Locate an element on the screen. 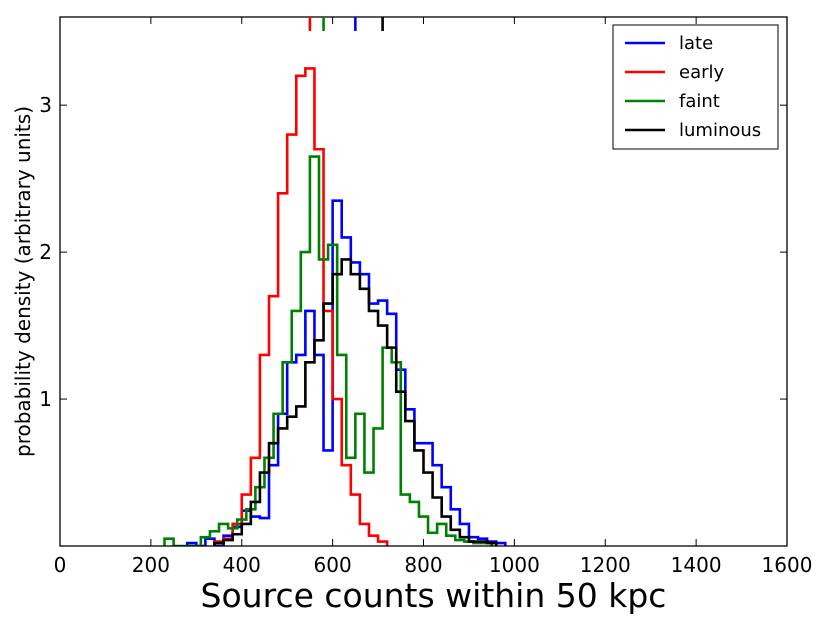 This screenshot has width=830, height=623. legend: late early faint luminous is located at coordinates (695, 87).